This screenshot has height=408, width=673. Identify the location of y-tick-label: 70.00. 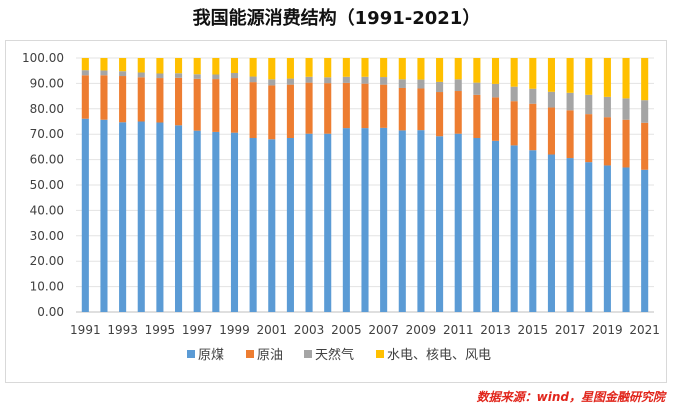
(47, 134).